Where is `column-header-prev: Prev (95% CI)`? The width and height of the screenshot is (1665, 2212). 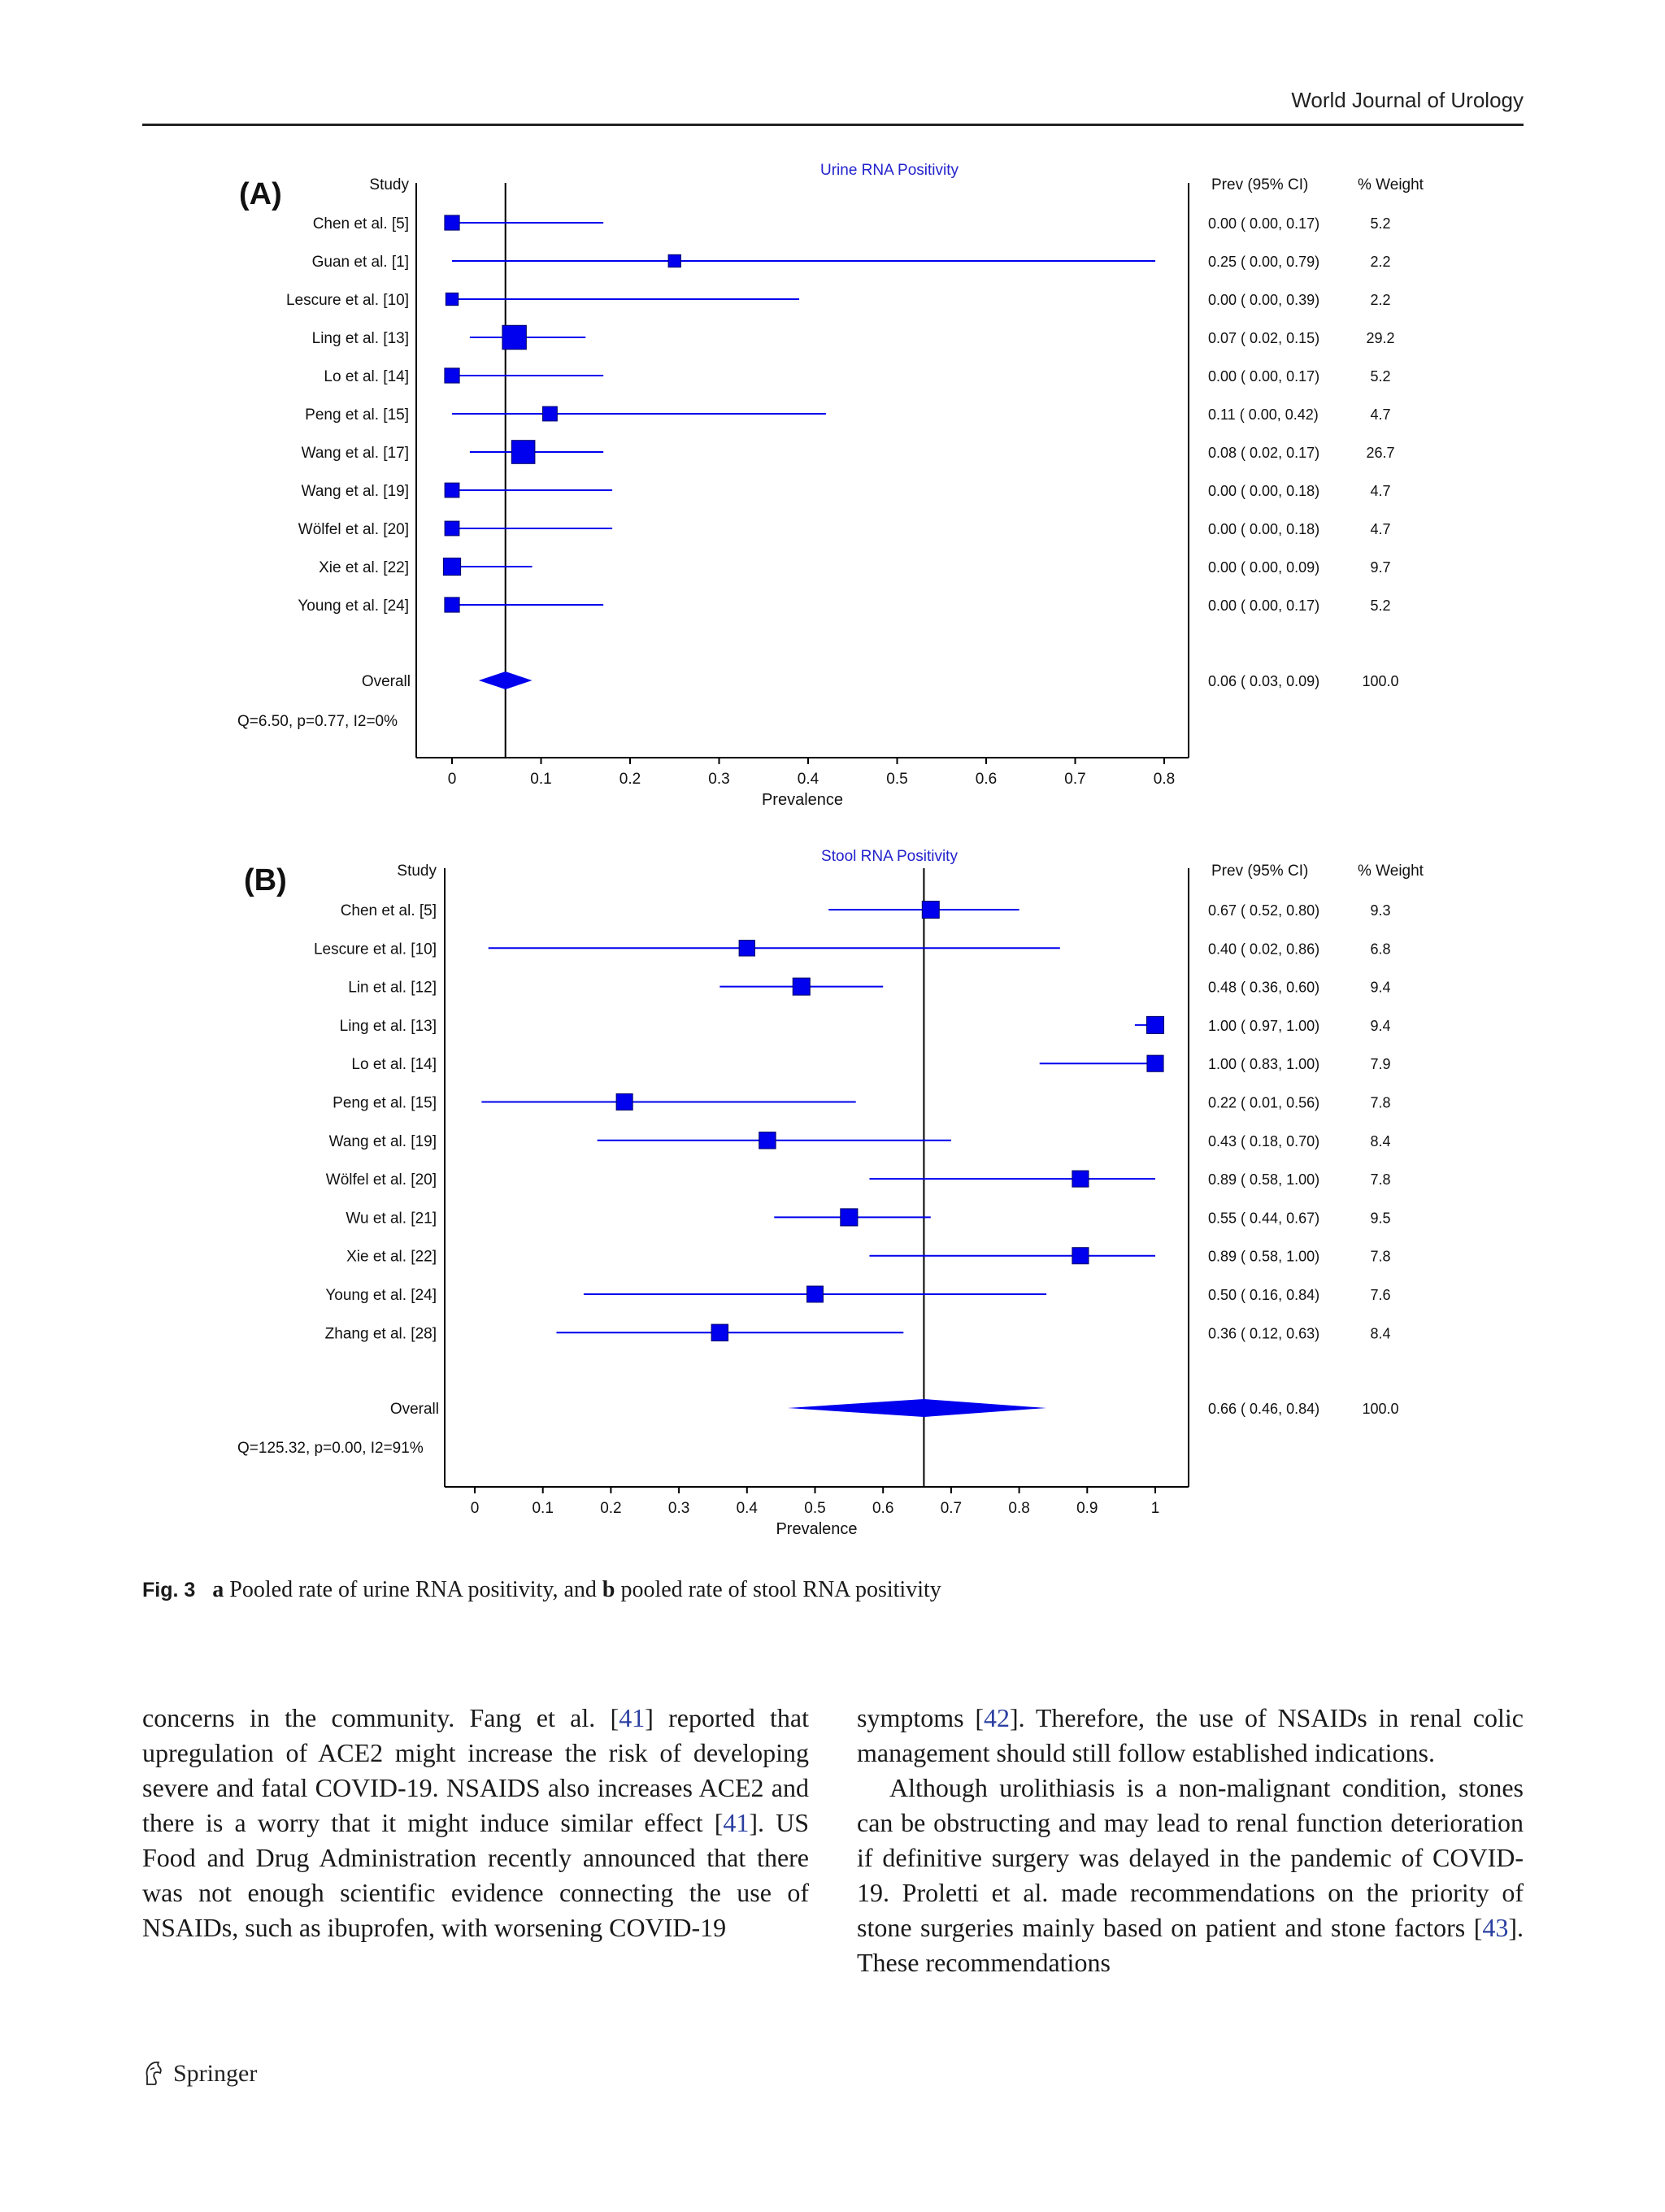 column-header-prev: Prev (95% CI) is located at coordinates (1259, 871).